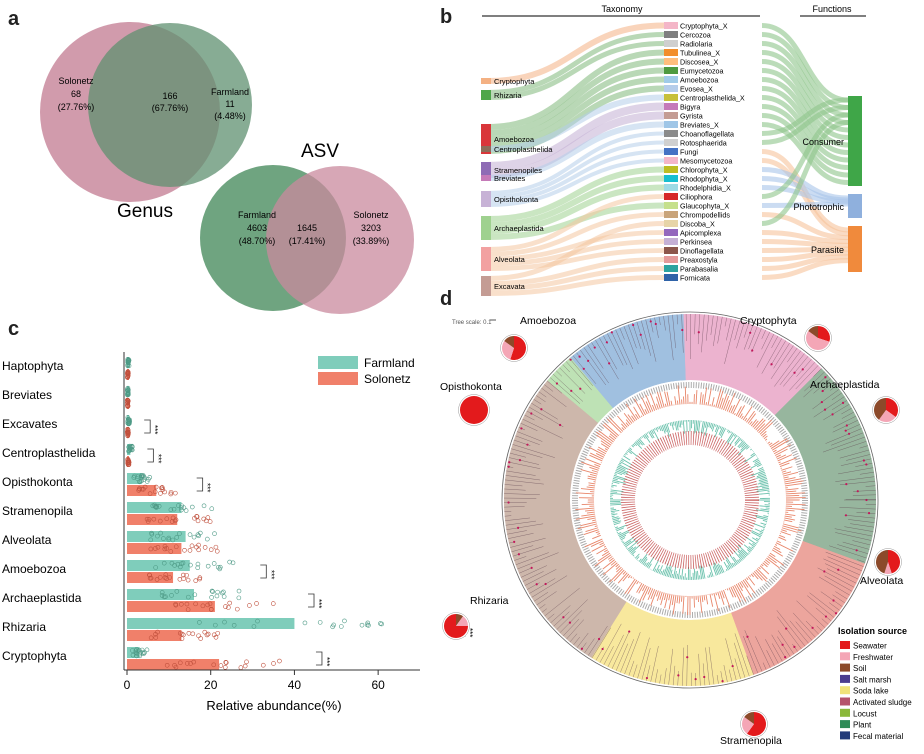  Describe the element at coordinates (703, 143) in the screenshot. I see `sankey-mid-label: Rotosphaerida` at that location.